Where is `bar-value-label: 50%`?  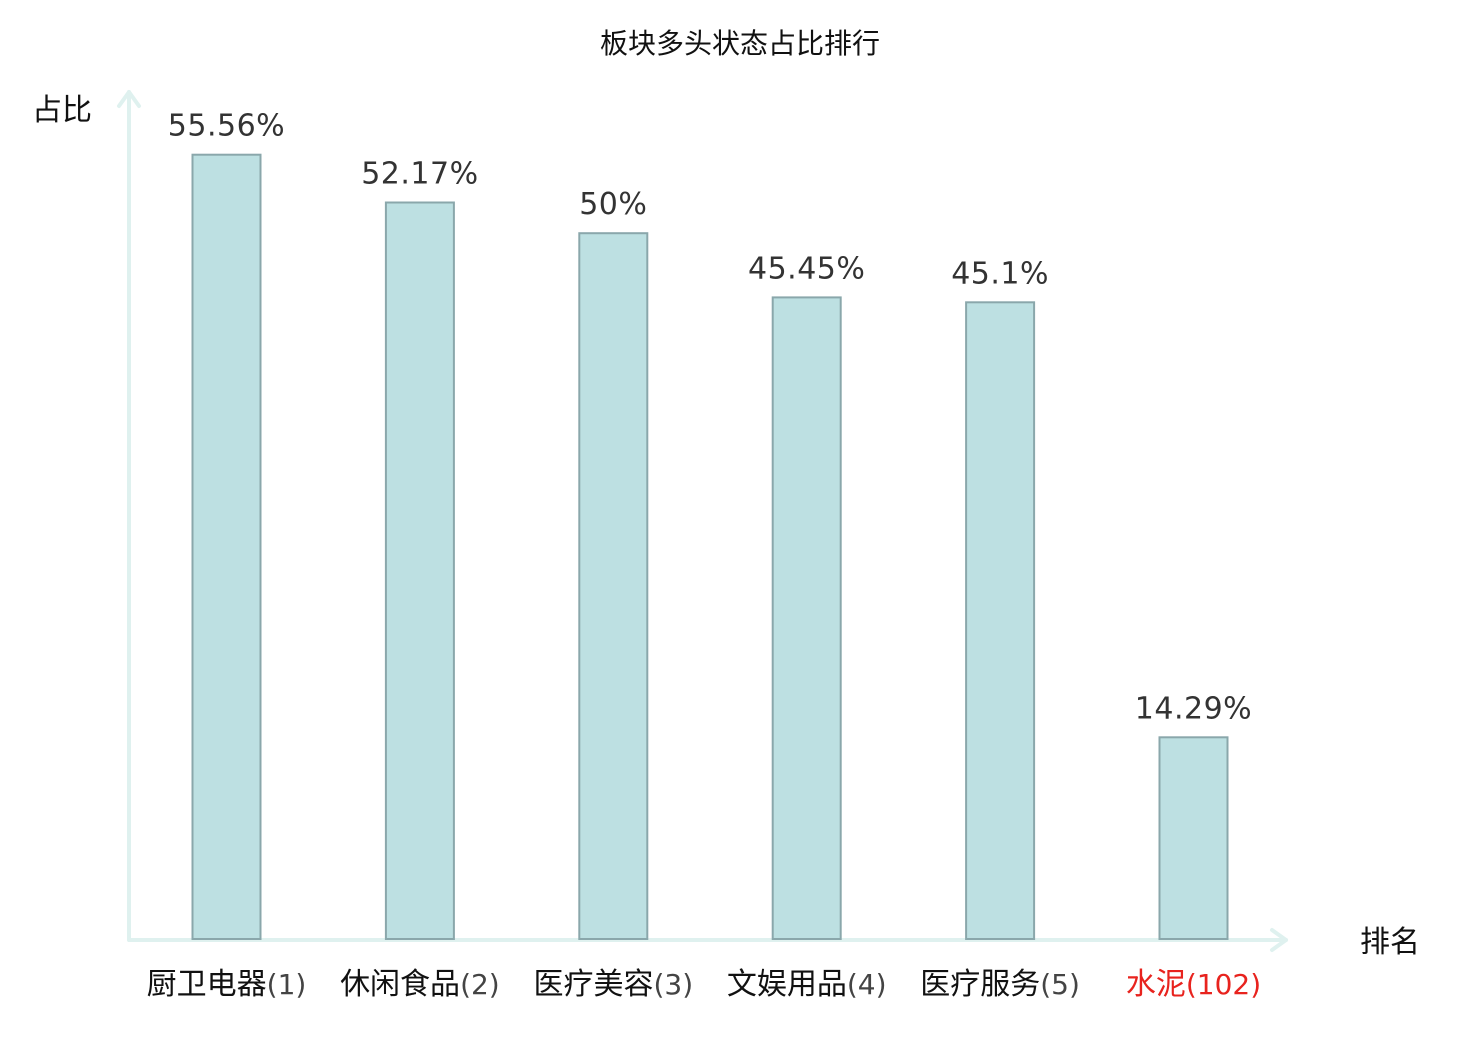 bar-value-label: 50% is located at coordinates (613, 204).